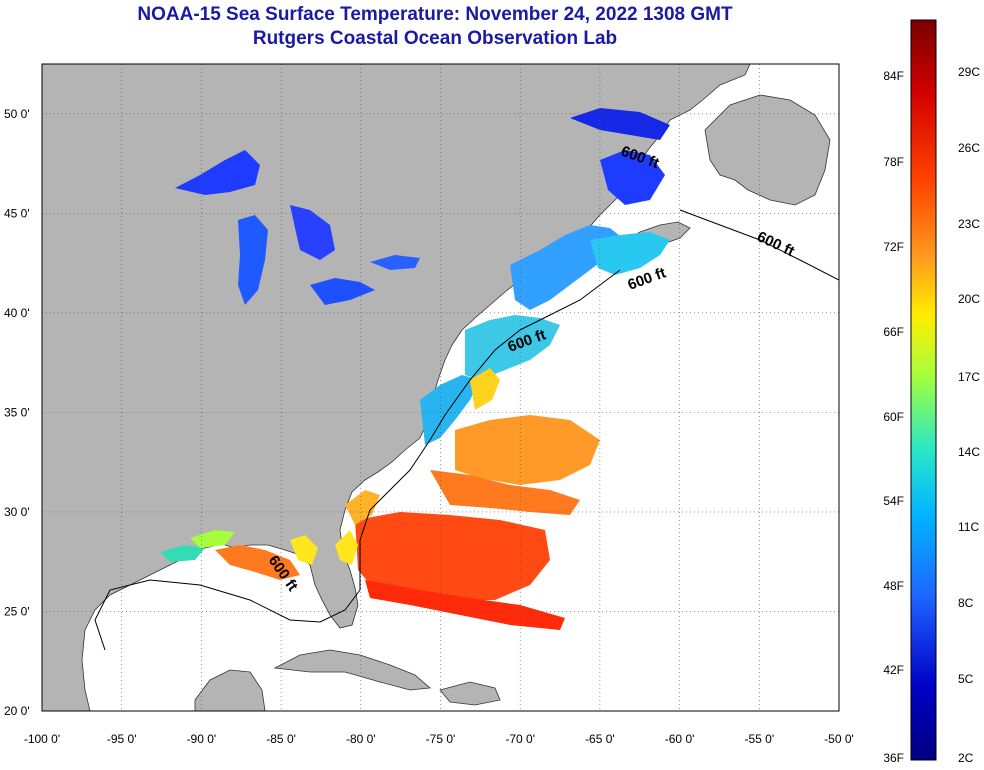 This screenshot has height=770, width=984. What do you see at coordinates (893, 247) in the screenshot?
I see `colorbar-fahrenheit-label: 72F` at bounding box center [893, 247].